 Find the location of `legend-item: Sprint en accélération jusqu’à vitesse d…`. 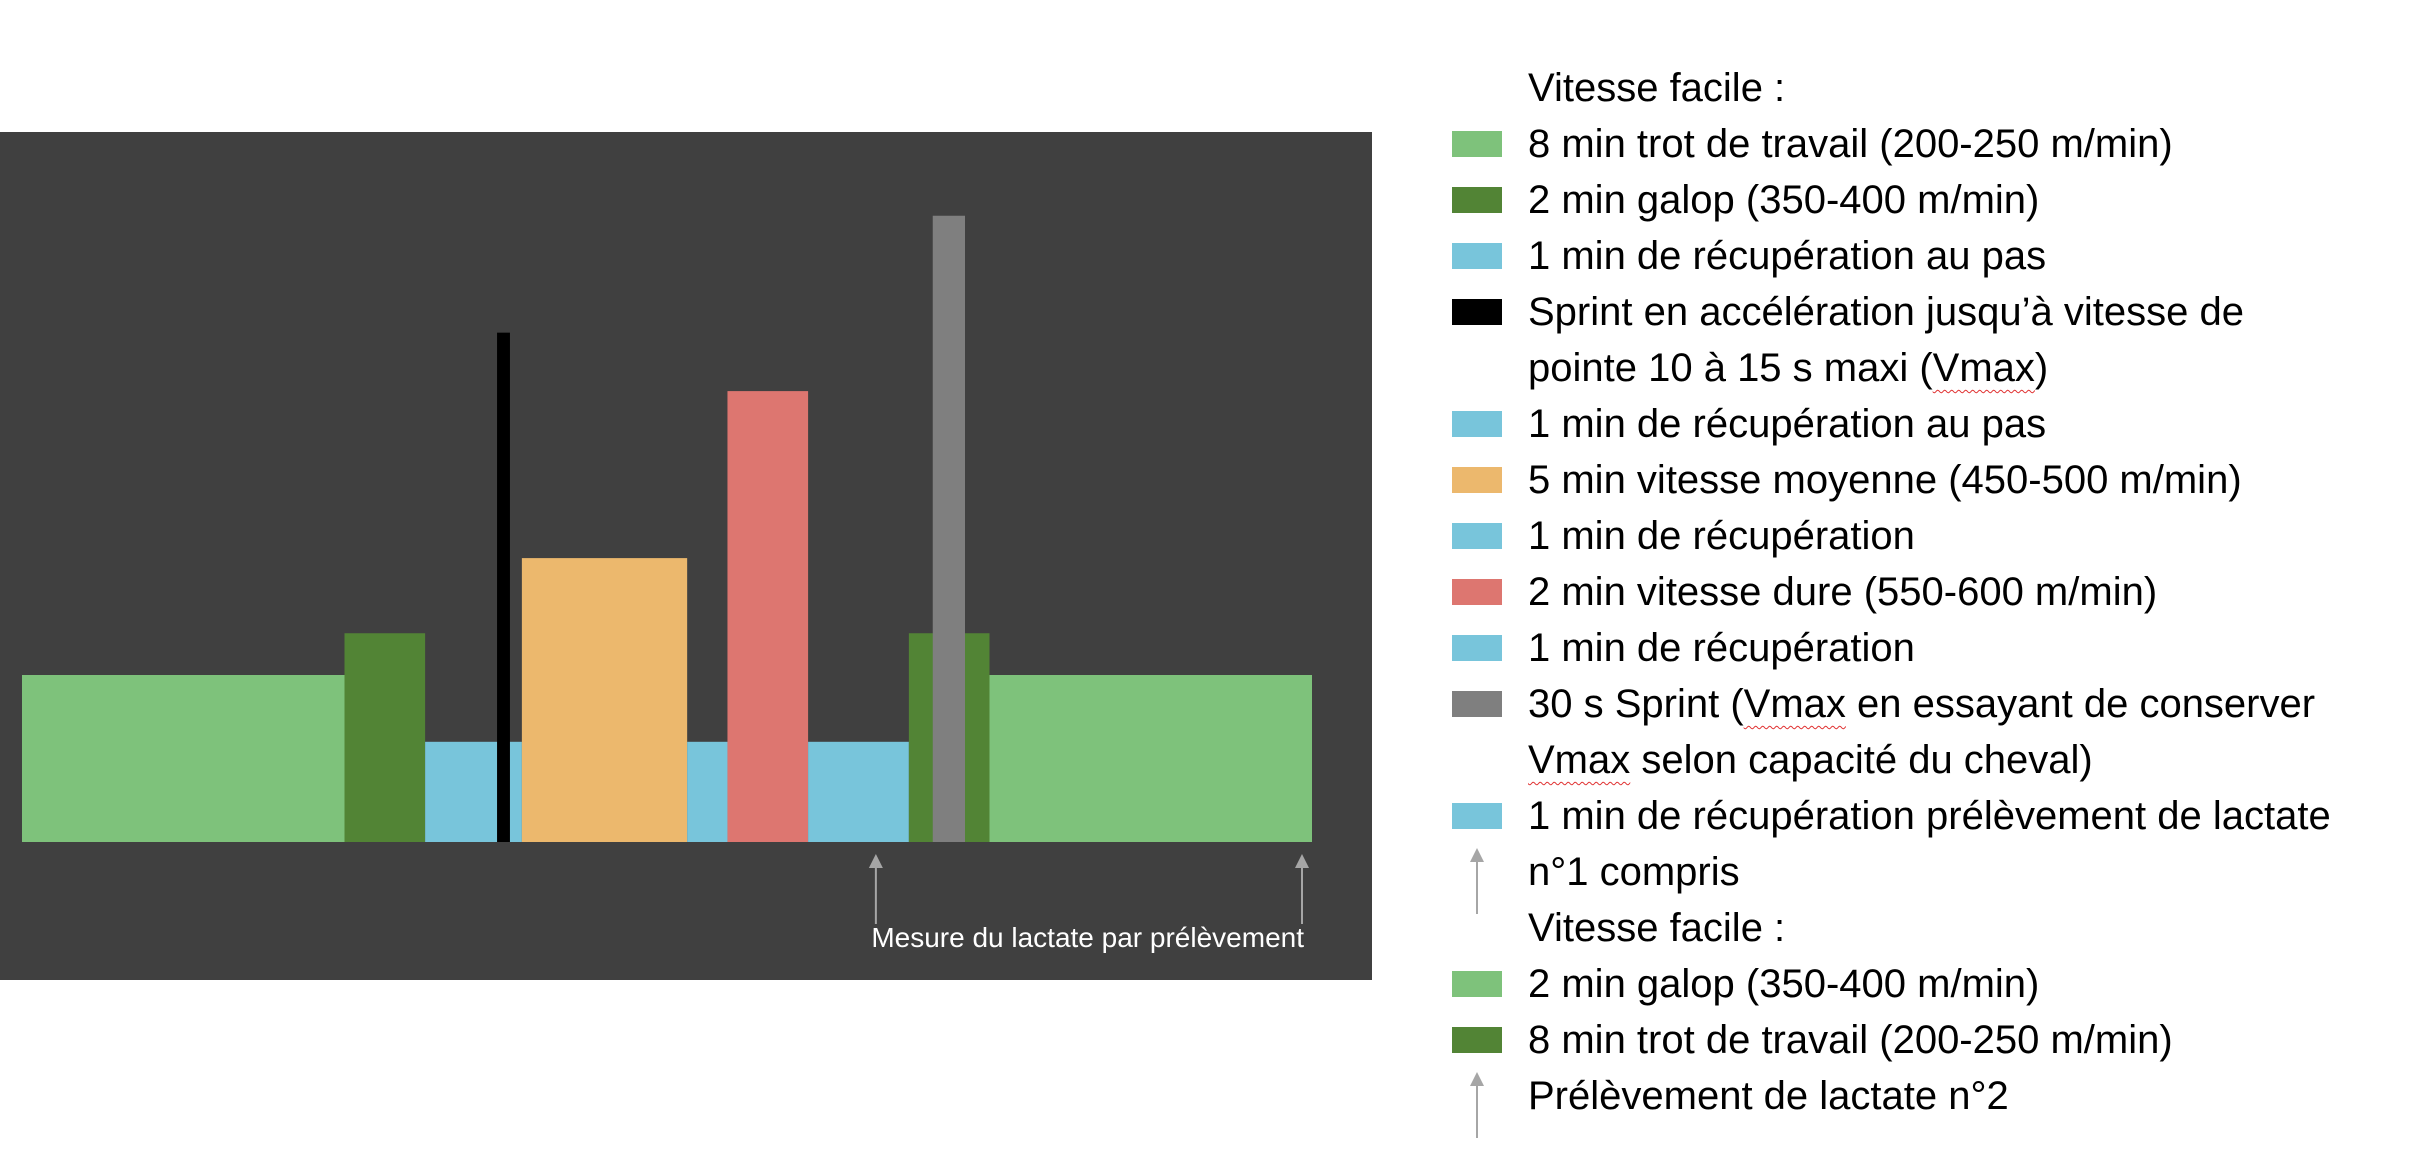

legend-item: Sprint en accélération jusqu’à vitesse d… is located at coordinates (1932, 340).